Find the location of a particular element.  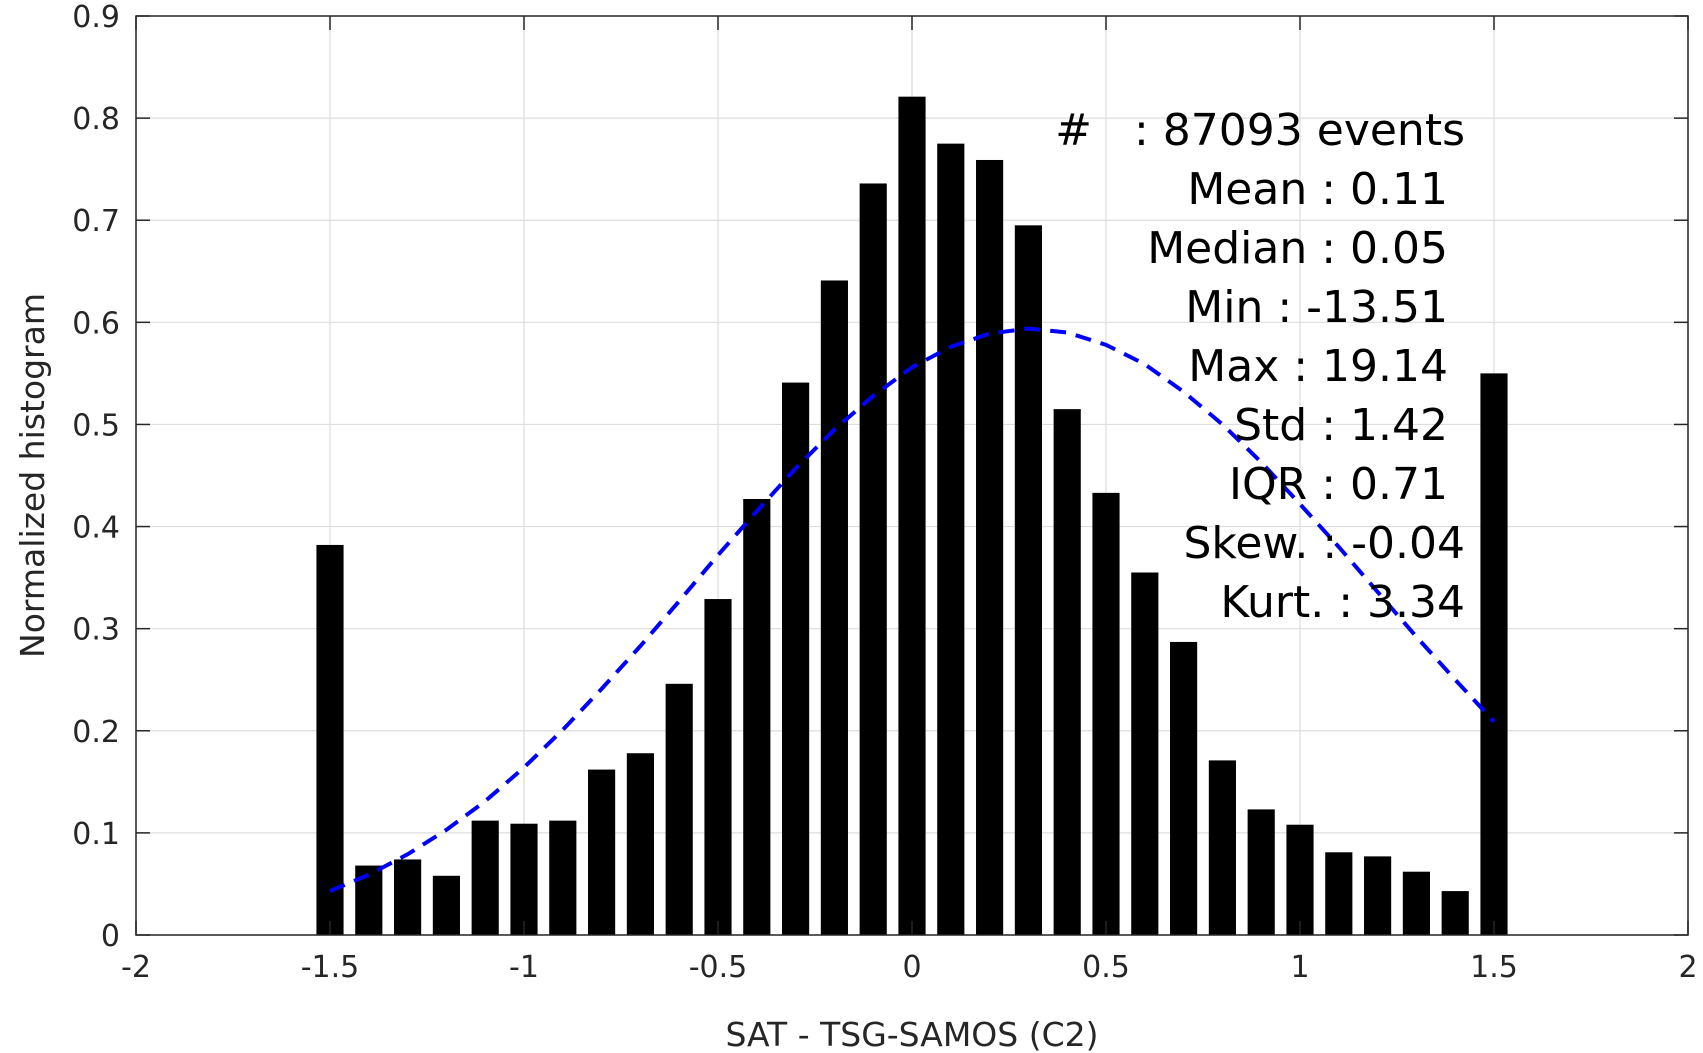

x-tick-label: 0.5 is located at coordinates (1106, 967).